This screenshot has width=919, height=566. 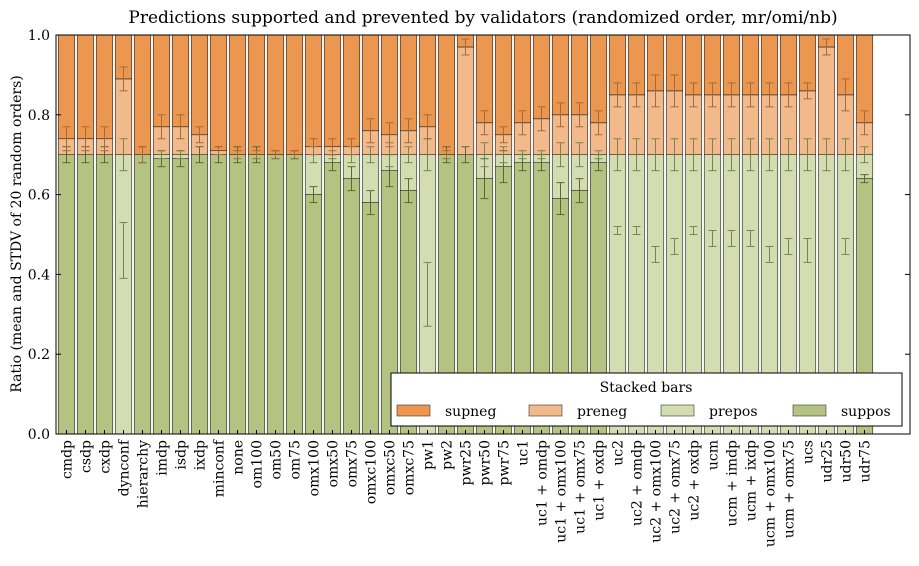 What do you see at coordinates (809, 452) in the screenshot?
I see `x-tick-label: ucs` at bounding box center [809, 452].